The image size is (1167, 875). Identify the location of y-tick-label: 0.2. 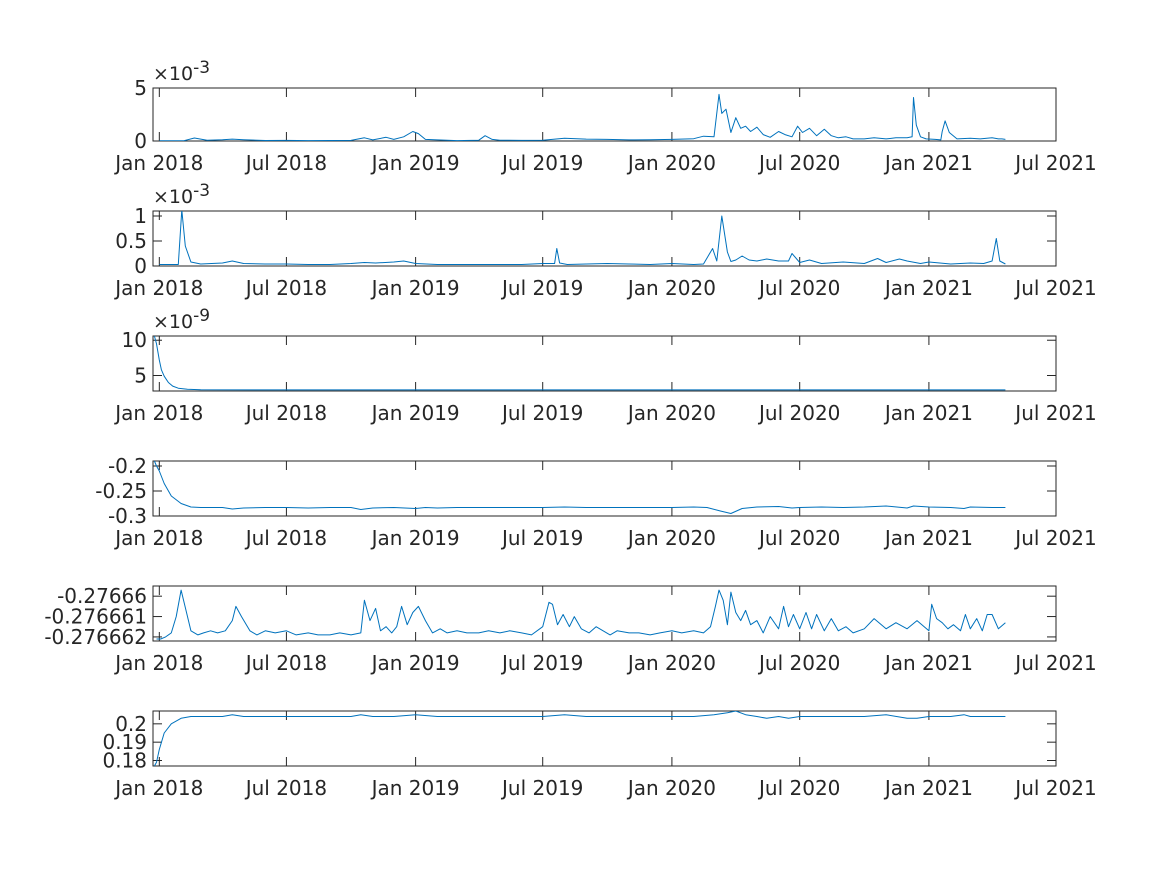
(131, 724).